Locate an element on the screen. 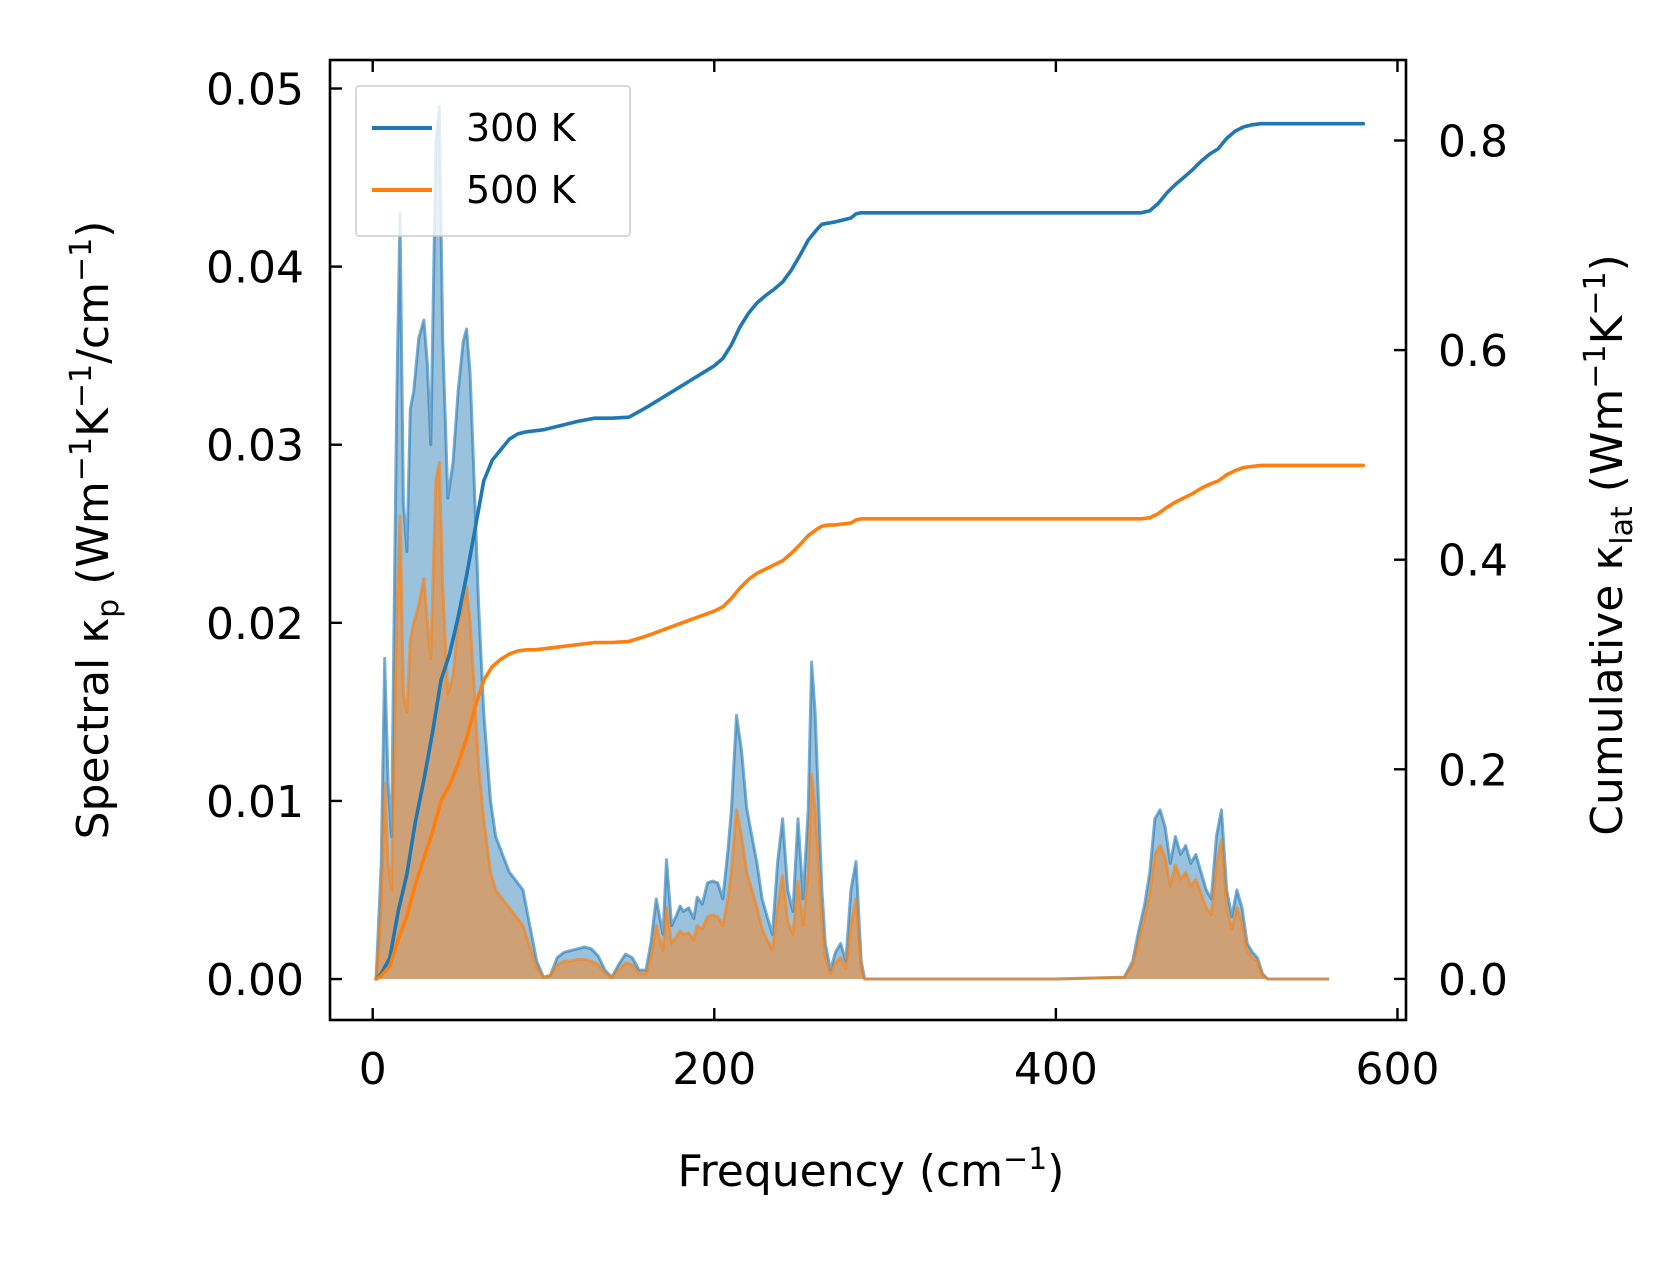 The width and height of the screenshot is (1679, 1264). y-right-tick-label: 0.4 is located at coordinates (1473, 561).